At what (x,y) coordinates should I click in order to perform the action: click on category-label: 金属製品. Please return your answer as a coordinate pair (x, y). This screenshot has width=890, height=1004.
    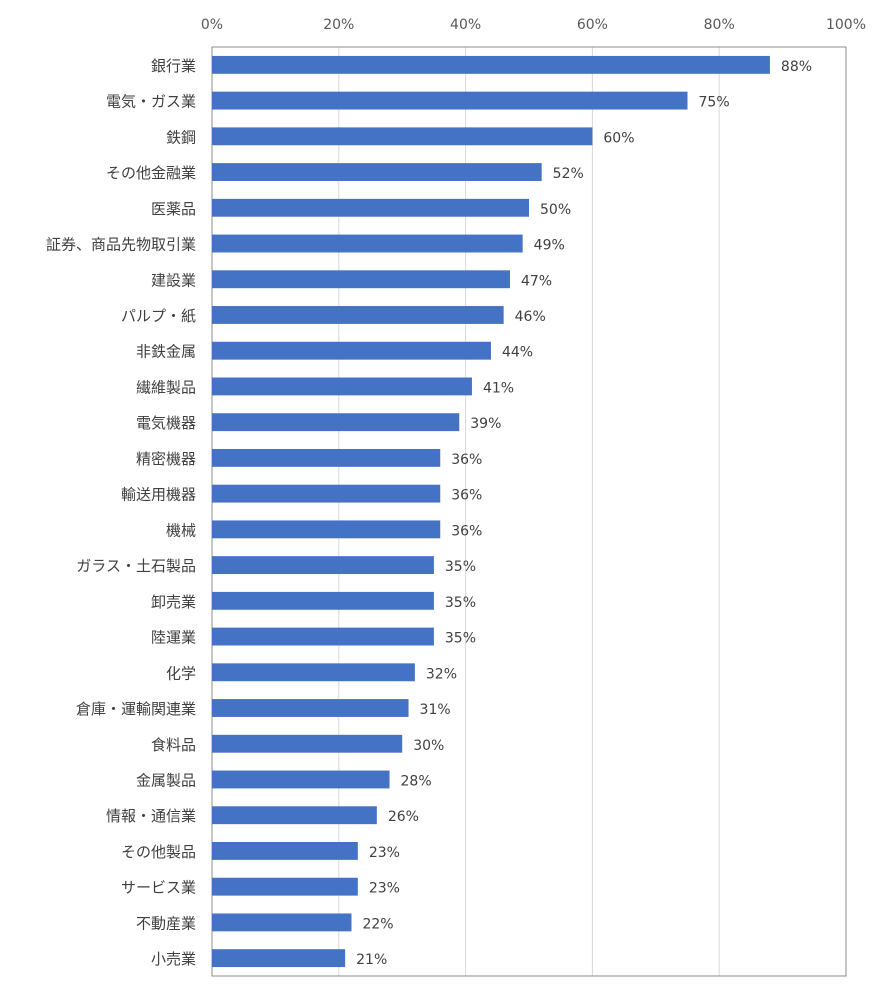
    Looking at the image, I should click on (166, 780).